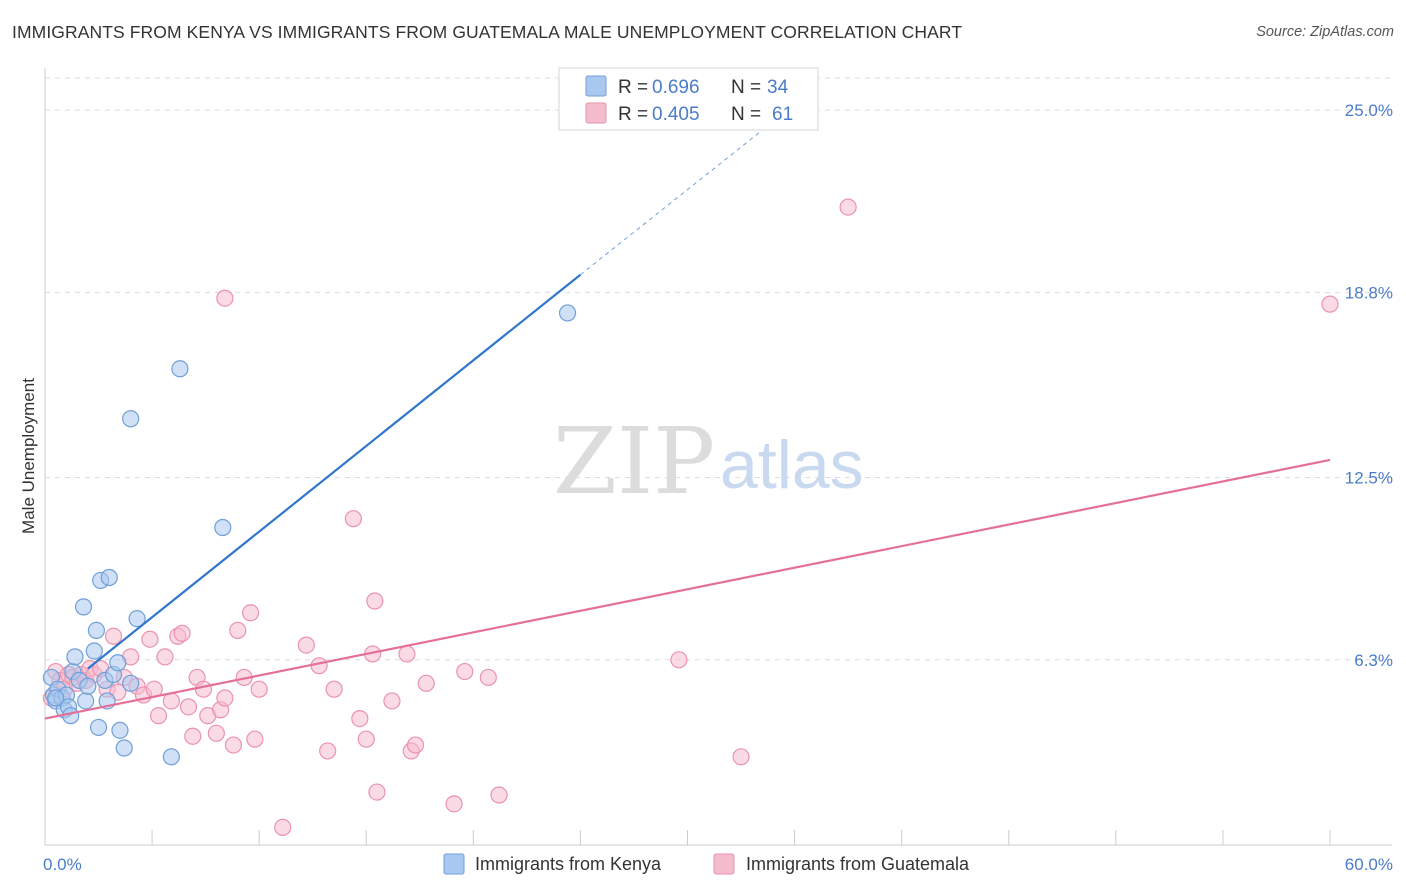 This screenshot has height=892, width=1406. I want to click on guatemala-swatch, so click(596, 113).